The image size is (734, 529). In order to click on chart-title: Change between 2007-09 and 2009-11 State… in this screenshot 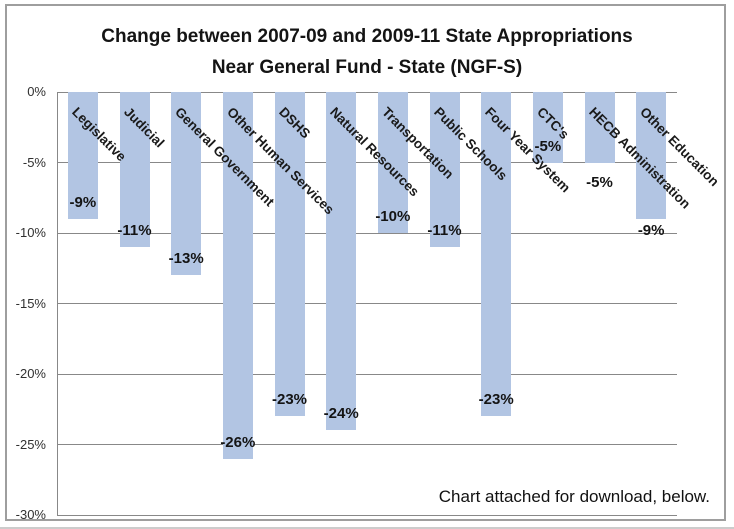, I will do `click(367, 52)`.